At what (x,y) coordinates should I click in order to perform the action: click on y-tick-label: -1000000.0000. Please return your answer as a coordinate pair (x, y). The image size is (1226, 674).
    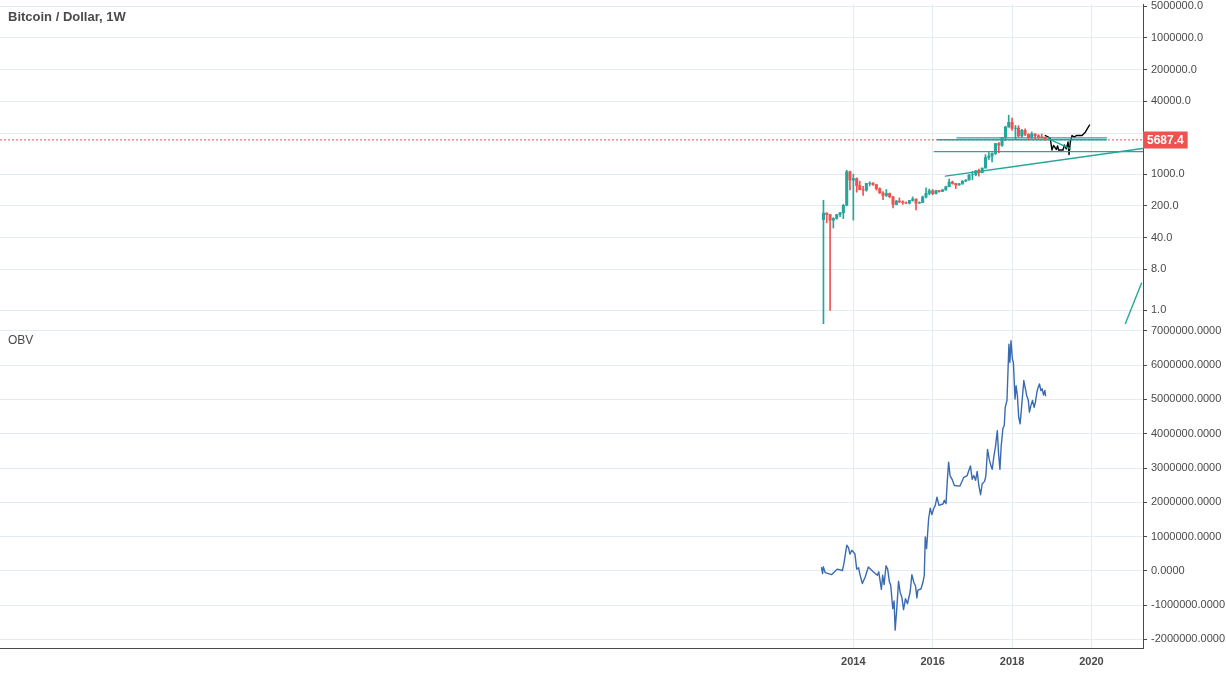
    Looking at the image, I should click on (1188, 604).